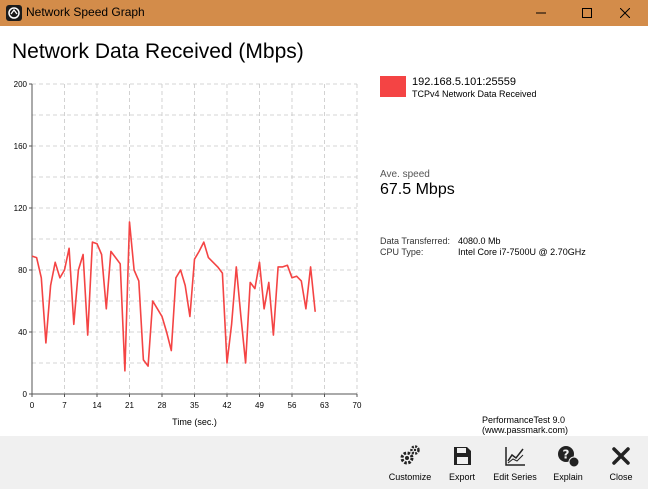 Image resolution: width=648 pixels, height=489 pixels. I want to click on x-tick-label: 35, so click(194, 405).